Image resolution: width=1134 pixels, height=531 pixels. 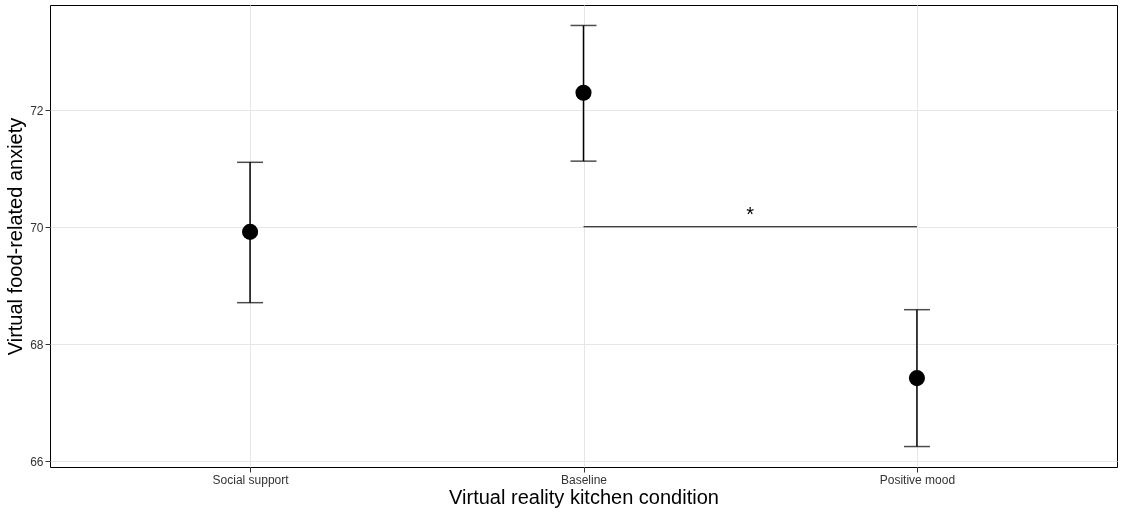 What do you see at coordinates (37, 110) in the screenshot?
I see `y-tick-label: 72` at bounding box center [37, 110].